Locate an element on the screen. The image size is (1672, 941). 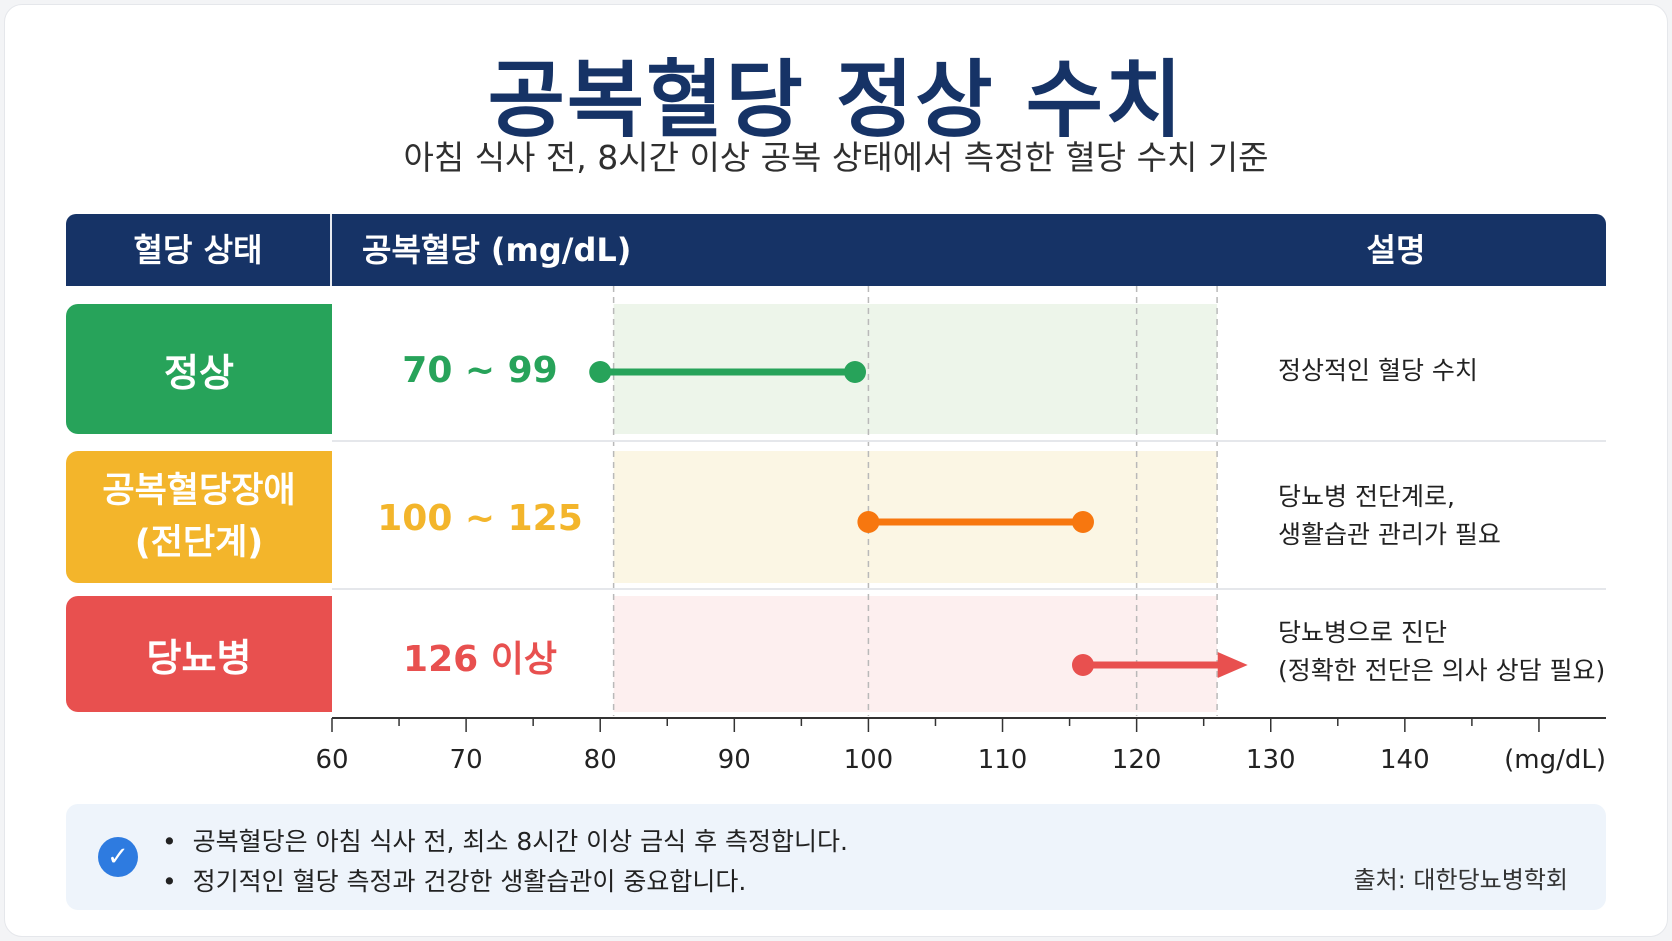
row-label-pre-sub: (전단계) is located at coordinates (199, 543).